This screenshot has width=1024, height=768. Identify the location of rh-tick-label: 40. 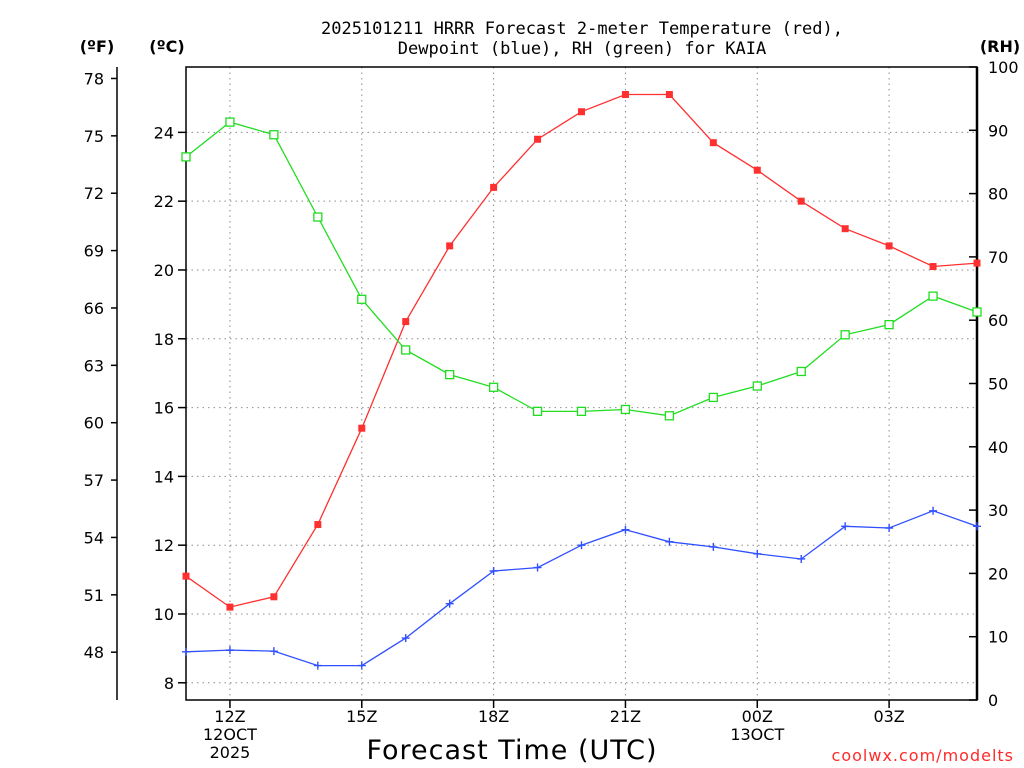
(998, 447).